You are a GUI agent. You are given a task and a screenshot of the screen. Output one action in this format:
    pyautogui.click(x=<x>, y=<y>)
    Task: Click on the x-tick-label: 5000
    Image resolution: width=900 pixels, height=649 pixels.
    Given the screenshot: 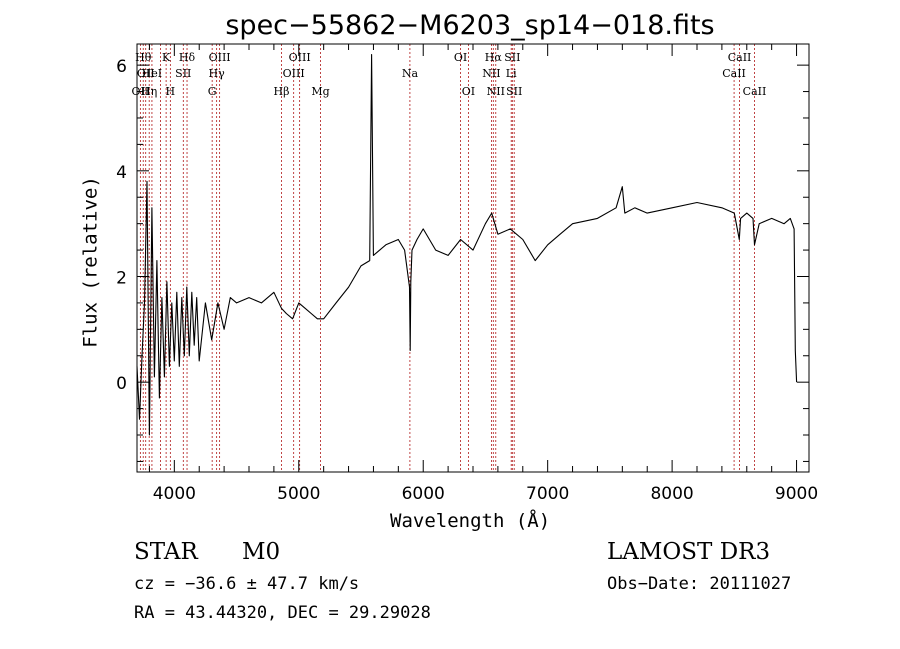 What is the action you would take?
    pyautogui.click(x=298, y=494)
    